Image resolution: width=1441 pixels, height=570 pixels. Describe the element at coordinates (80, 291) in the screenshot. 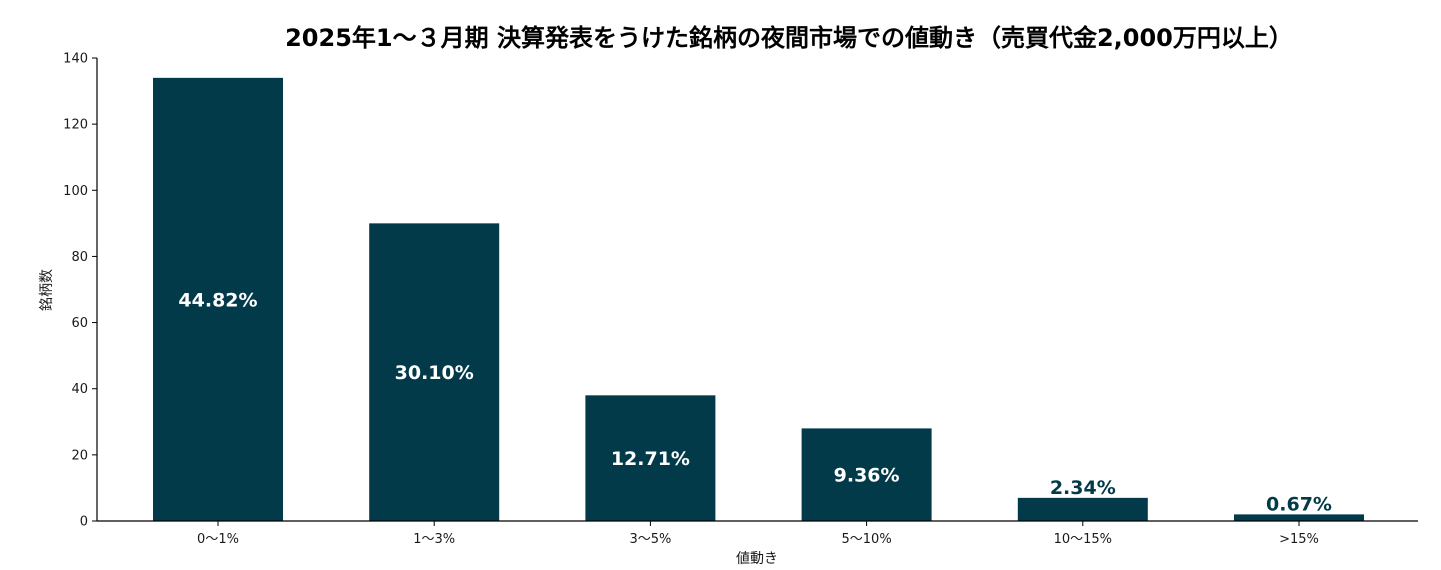

I see `y-axis-ticks: 0 20 40 60 80 100 120 140` at that location.